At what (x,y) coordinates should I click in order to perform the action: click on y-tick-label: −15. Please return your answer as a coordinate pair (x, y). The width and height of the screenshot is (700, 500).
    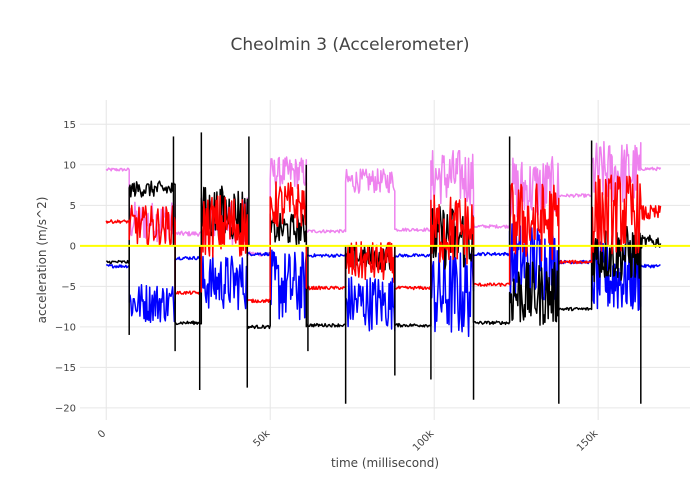
    Looking at the image, I should click on (65, 368).